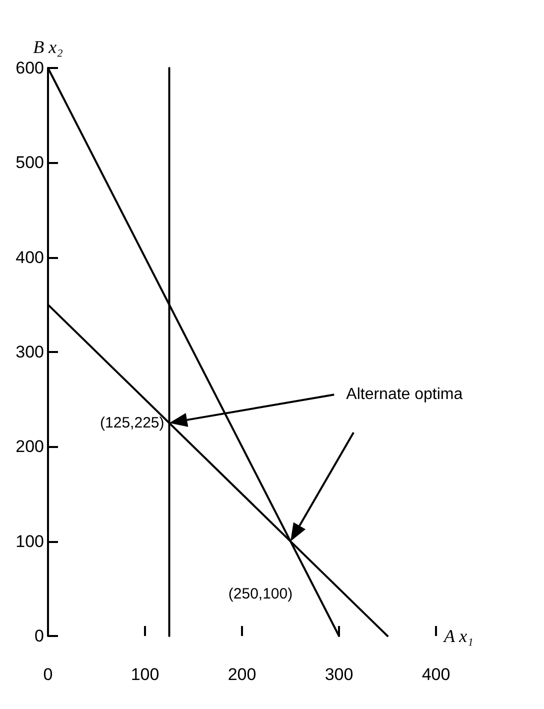  What do you see at coordinates (242, 674) in the screenshot?
I see `x-tick-label: 200` at bounding box center [242, 674].